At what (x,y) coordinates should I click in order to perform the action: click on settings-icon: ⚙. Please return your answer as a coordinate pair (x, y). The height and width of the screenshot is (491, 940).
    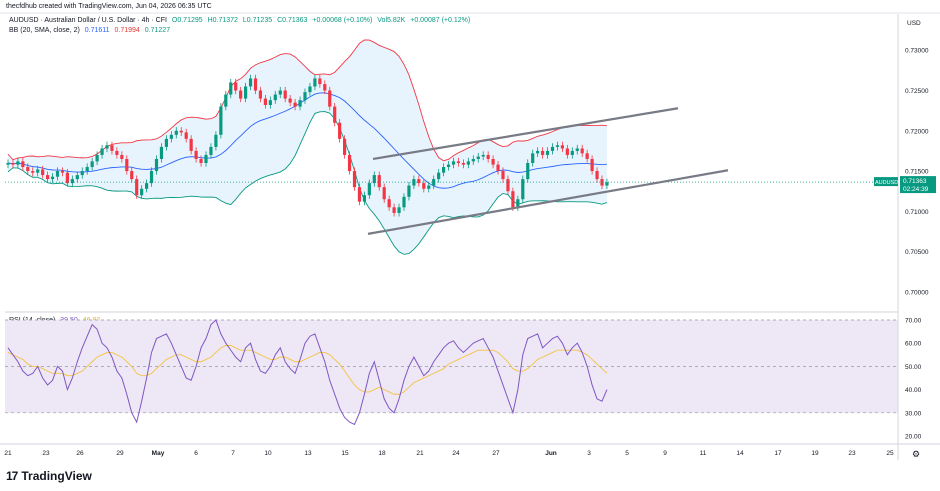
    Looking at the image, I should click on (916, 454).